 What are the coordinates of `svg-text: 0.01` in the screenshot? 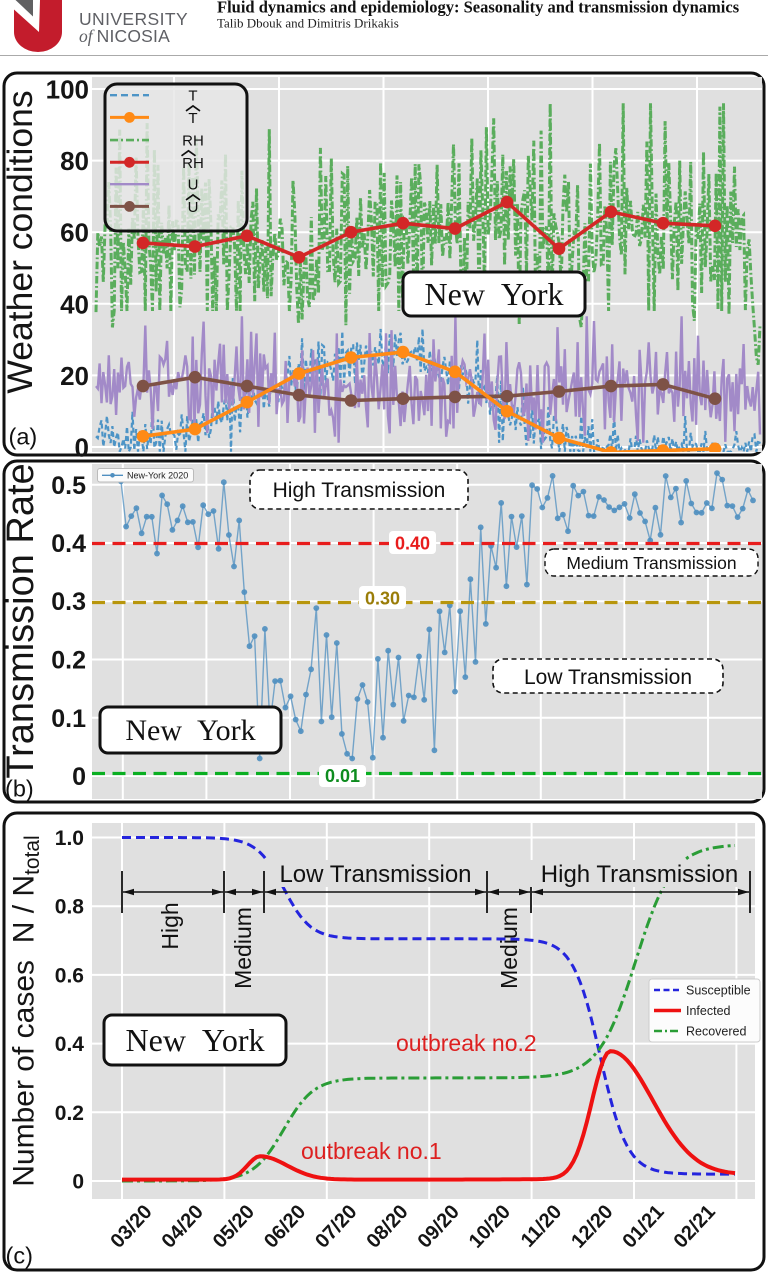 It's located at (342, 776).